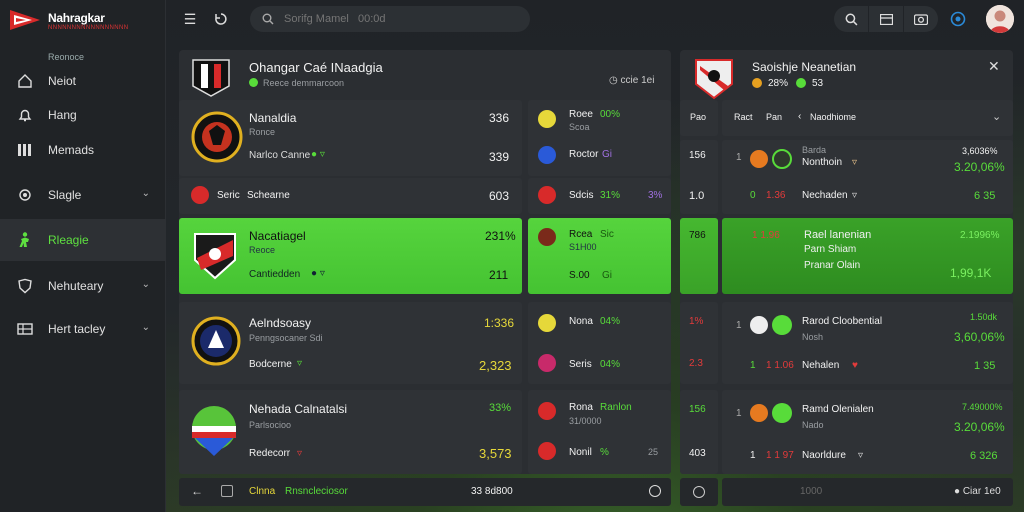 This screenshot has height=512, width=1024. I want to click on clock-icon, so click(699, 492).